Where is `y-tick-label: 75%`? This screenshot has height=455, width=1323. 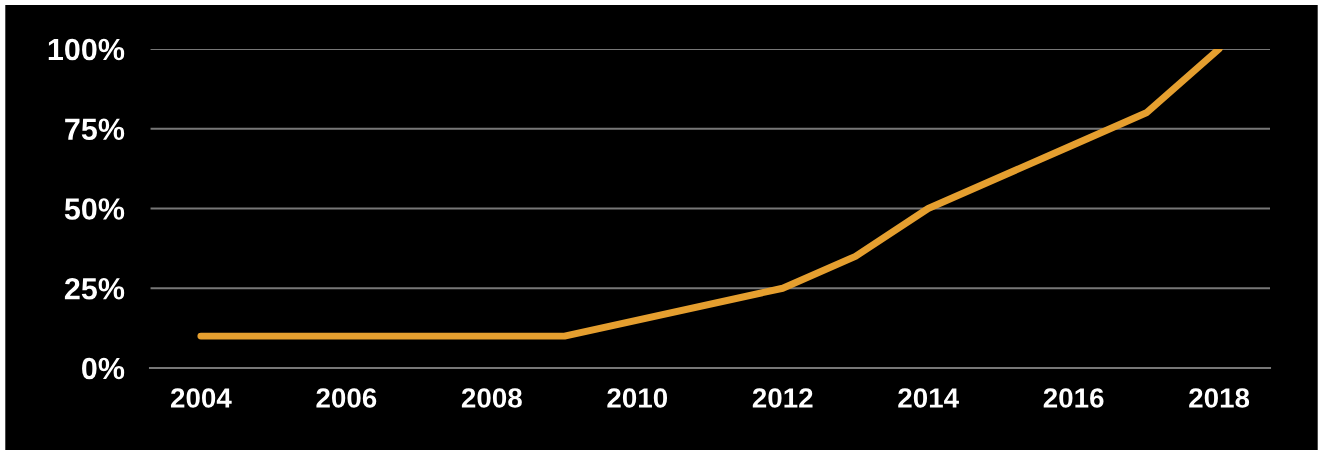
y-tick-label: 75% is located at coordinates (95, 129).